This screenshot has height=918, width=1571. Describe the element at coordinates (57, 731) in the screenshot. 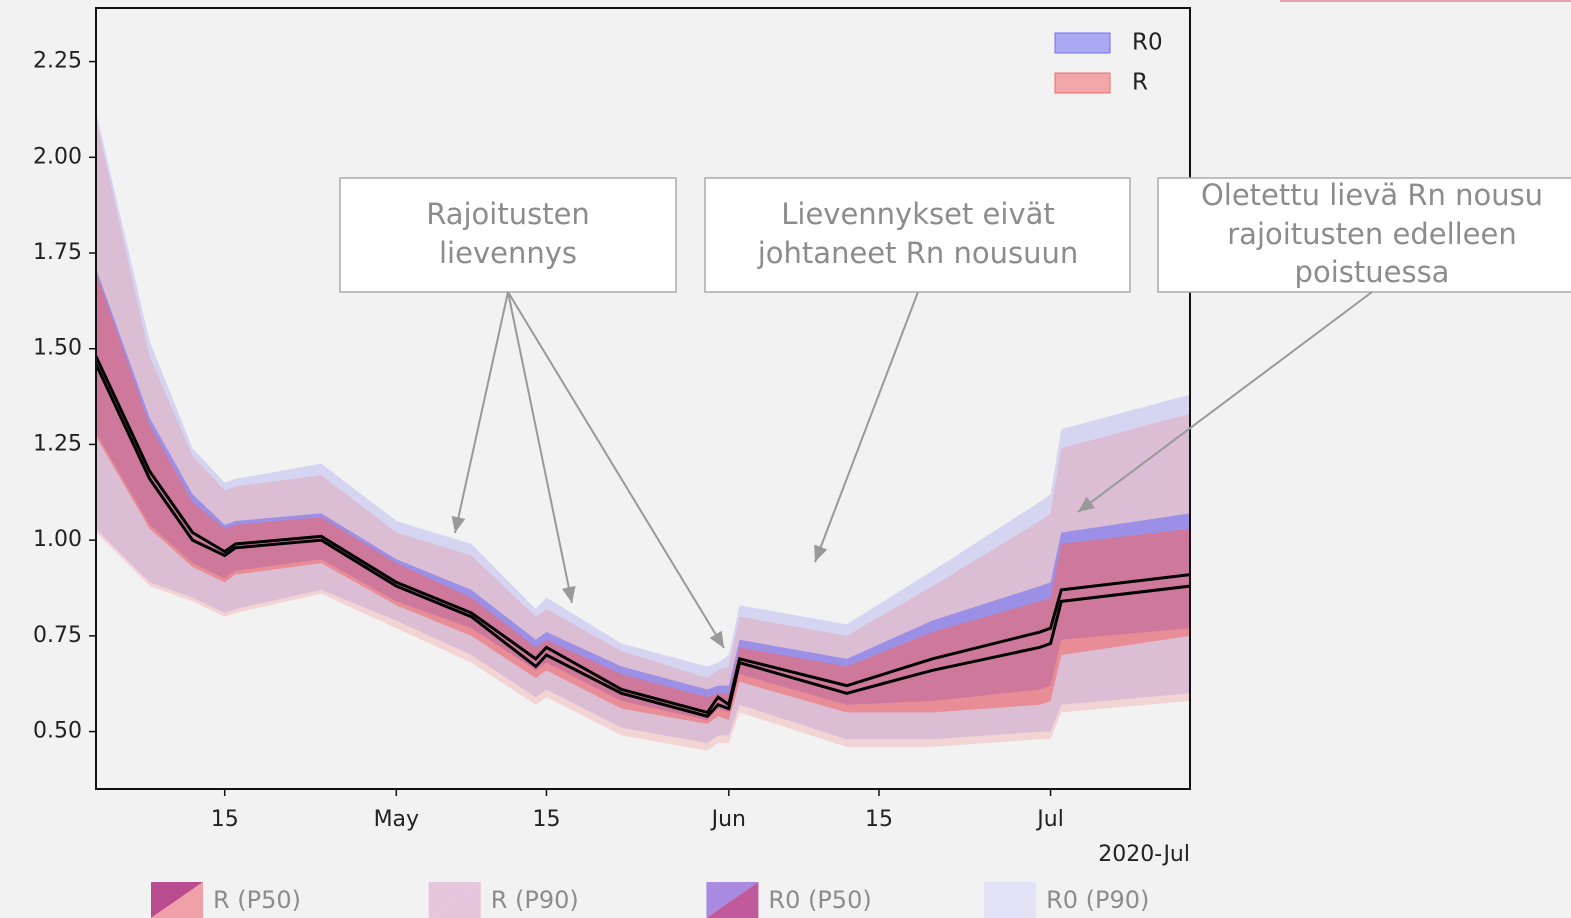

I see `y-tick-label: 0.50` at that location.